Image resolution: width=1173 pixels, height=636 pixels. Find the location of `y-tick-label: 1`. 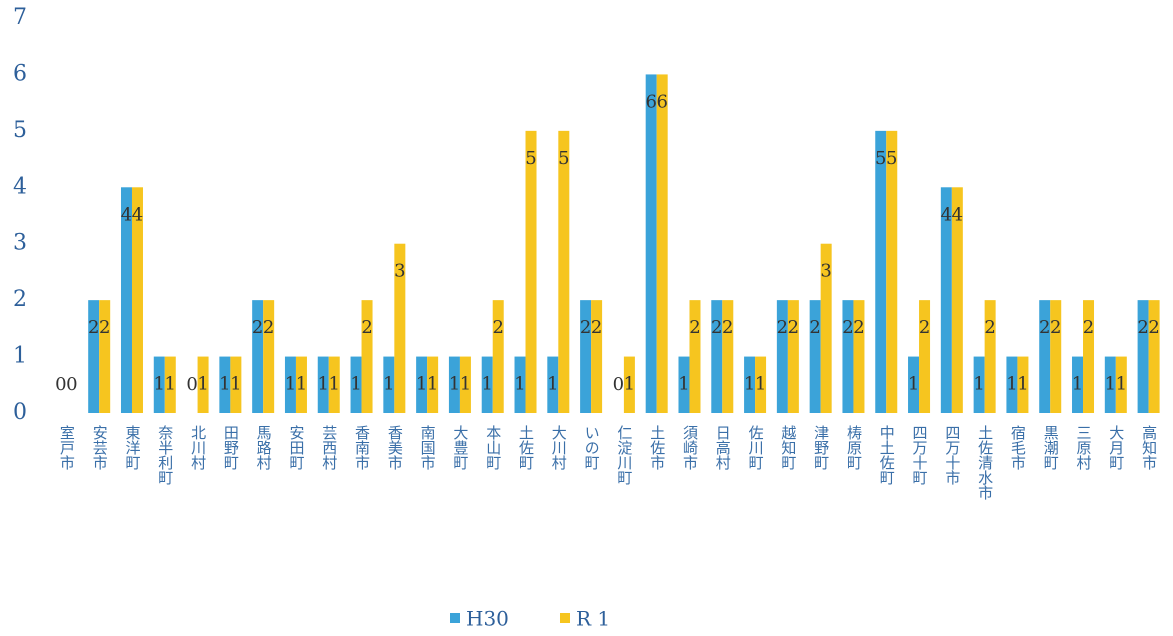

y-tick-label: 1 is located at coordinates (20, 356).